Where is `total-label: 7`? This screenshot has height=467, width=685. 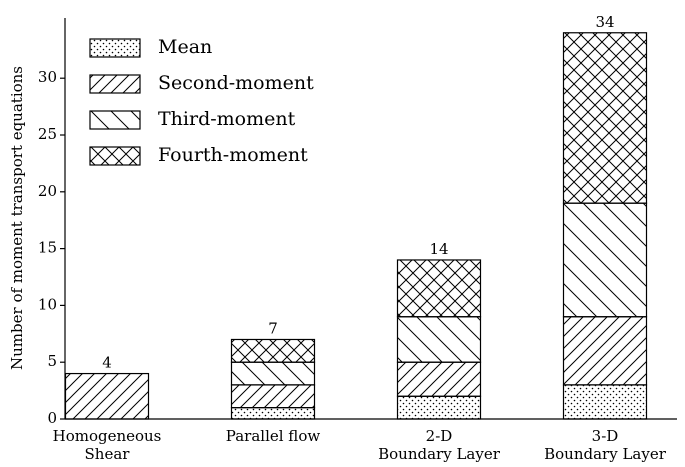
total-label: 7 is located at coordinates (273, 328).